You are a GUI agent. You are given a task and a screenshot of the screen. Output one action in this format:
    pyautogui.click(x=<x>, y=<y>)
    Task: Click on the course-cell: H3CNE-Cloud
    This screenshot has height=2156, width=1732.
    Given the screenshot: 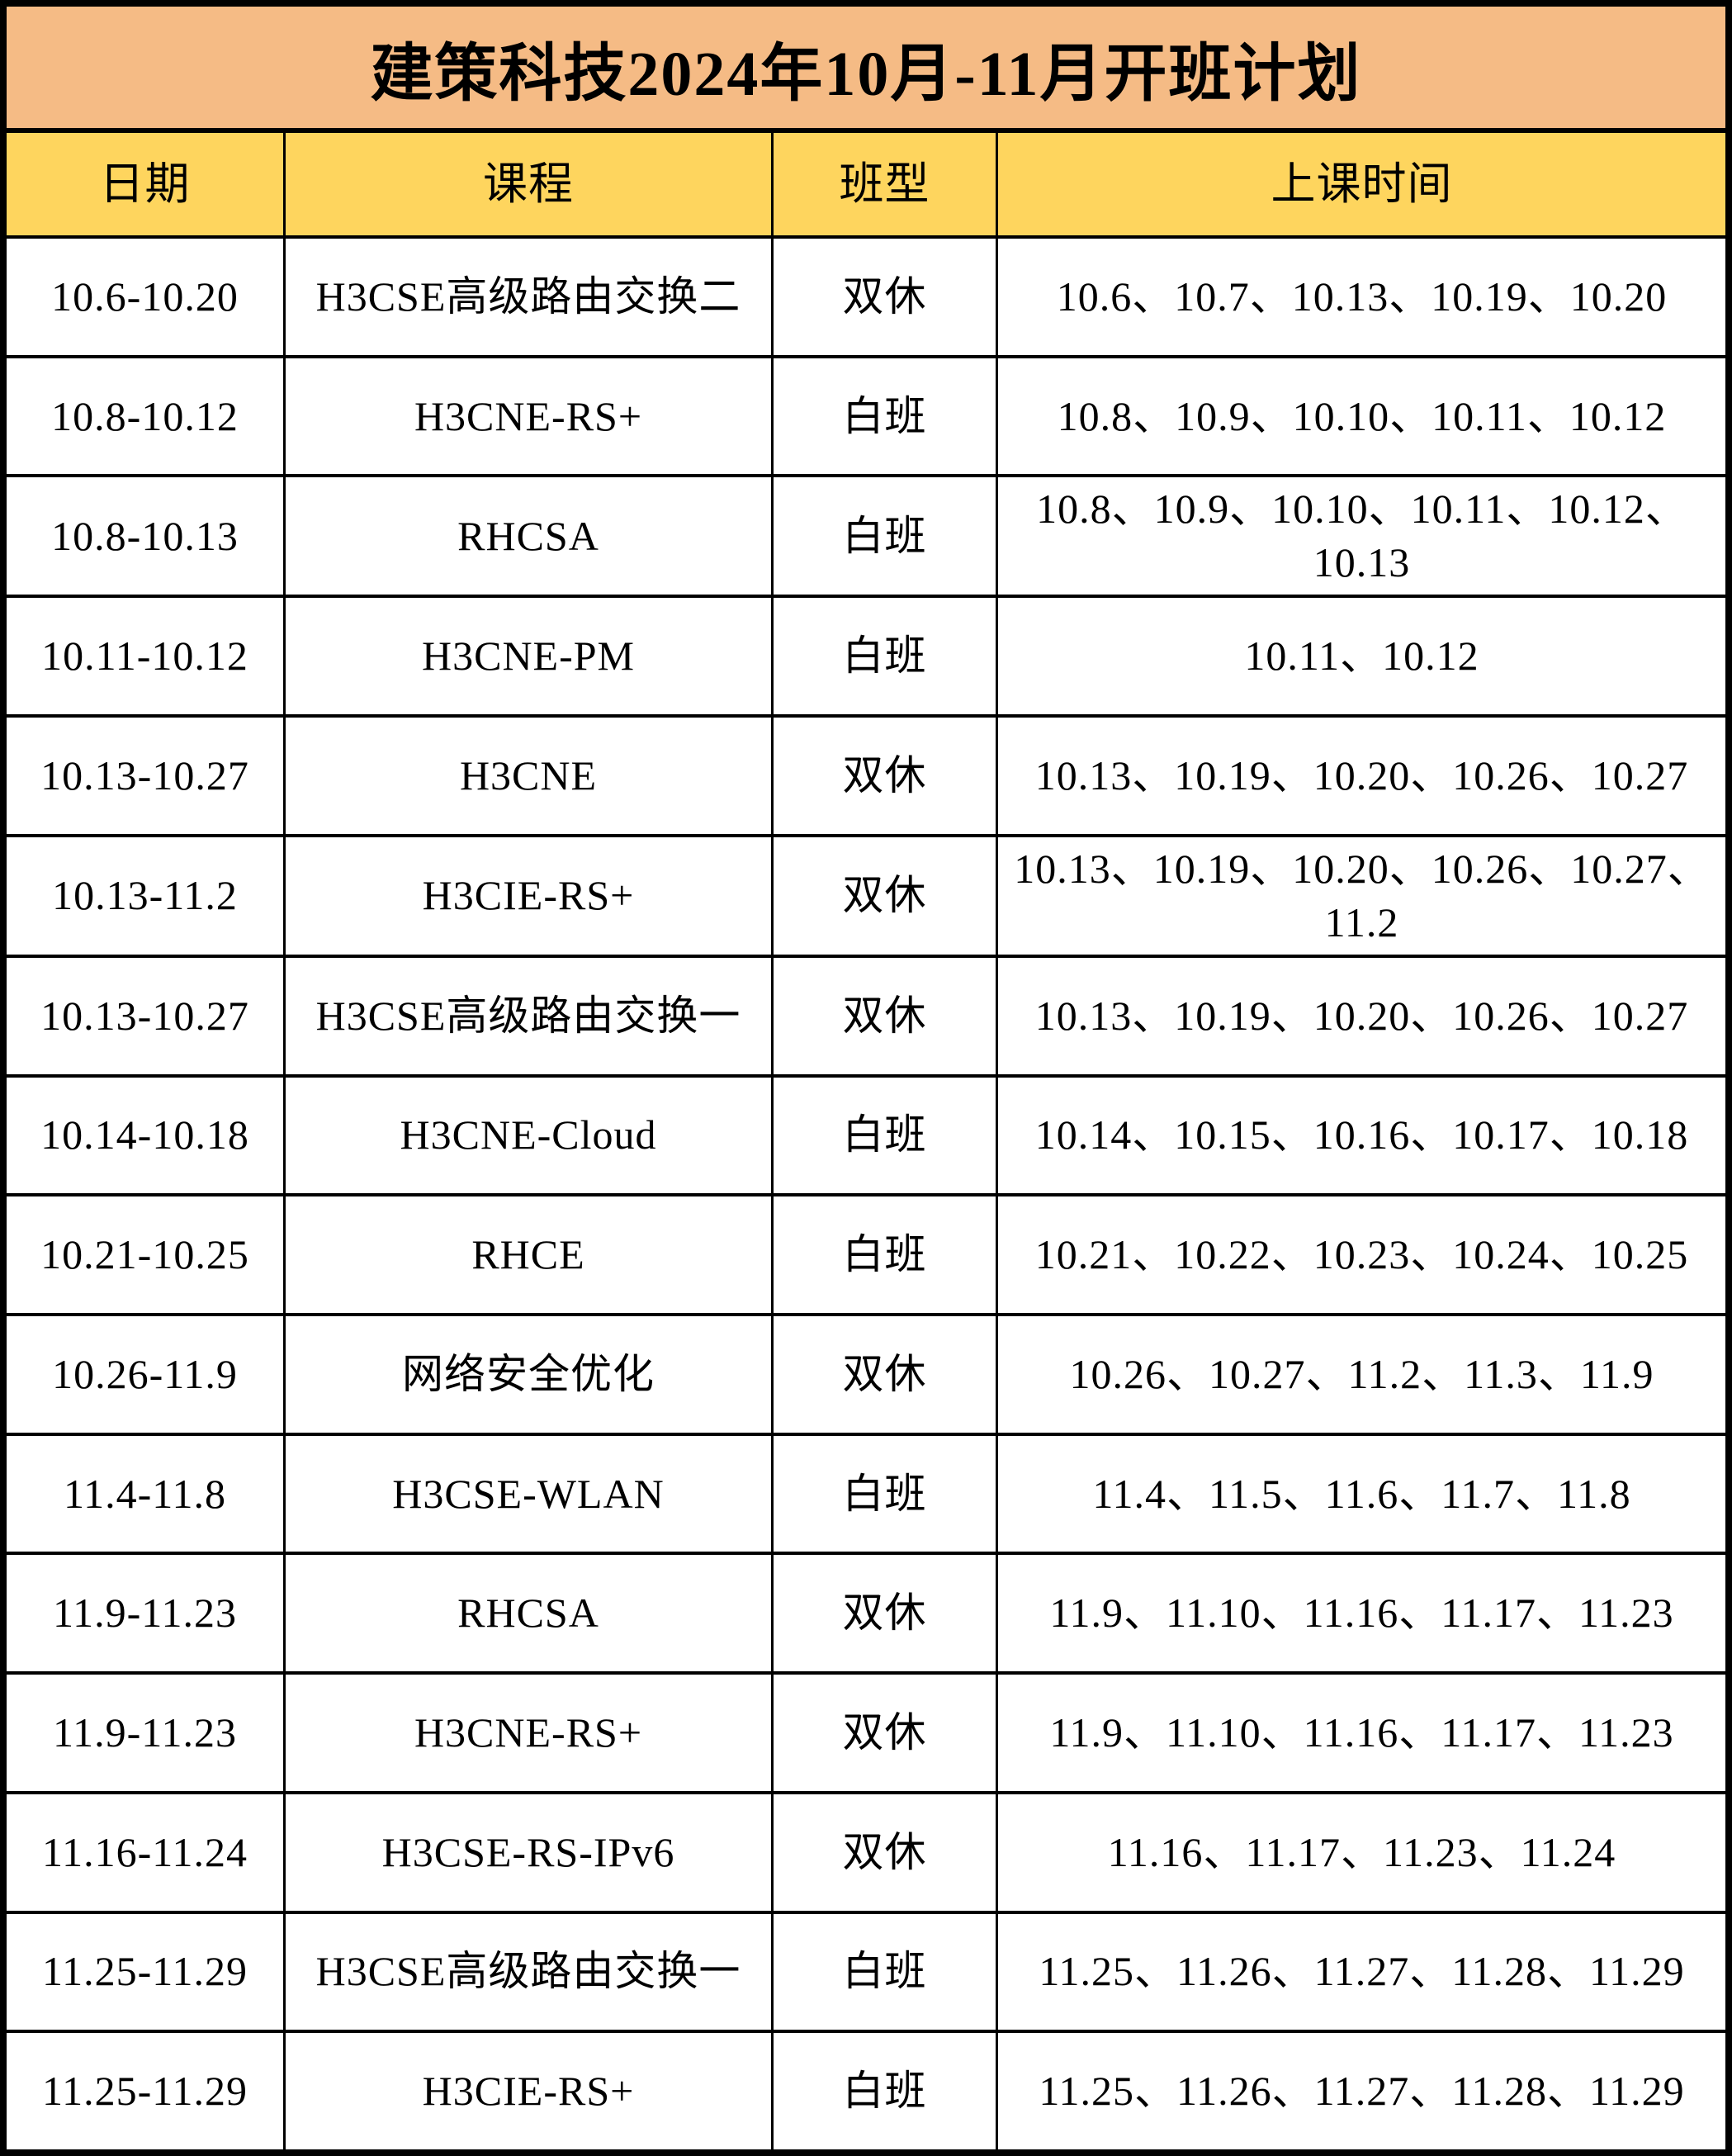 What is the action you would take?
    pyautogui.click(x=530, y=1135)
    